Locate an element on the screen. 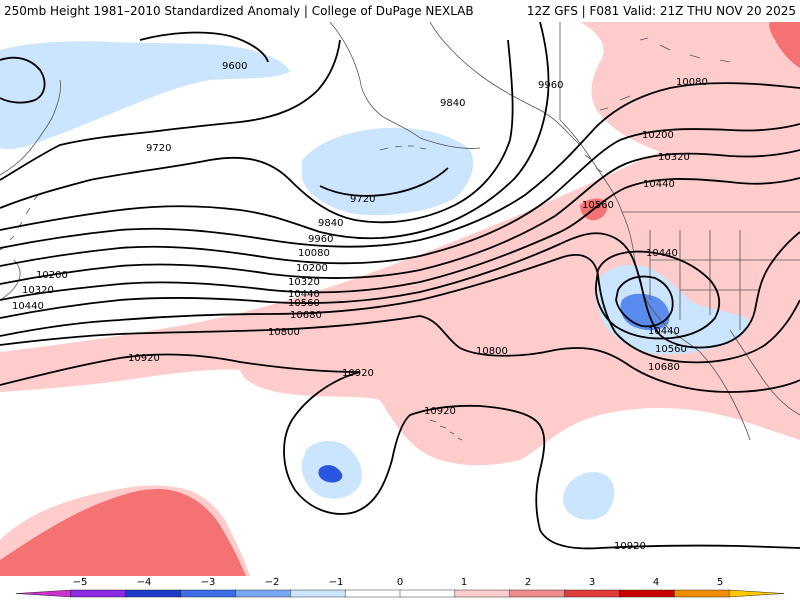 The height and width of the screenshot is (600, 800). california-coast is located at coordinates (673, 326).